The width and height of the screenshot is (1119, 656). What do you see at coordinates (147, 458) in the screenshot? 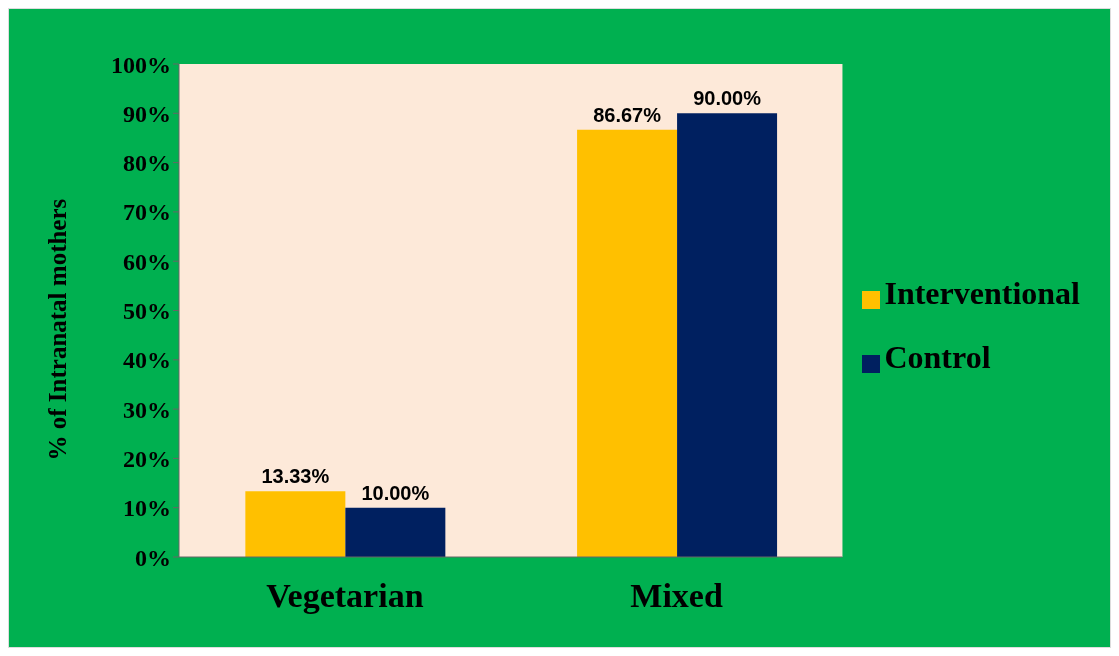
I see `y-tick-label: 20%` at bounding box center [147, 458].